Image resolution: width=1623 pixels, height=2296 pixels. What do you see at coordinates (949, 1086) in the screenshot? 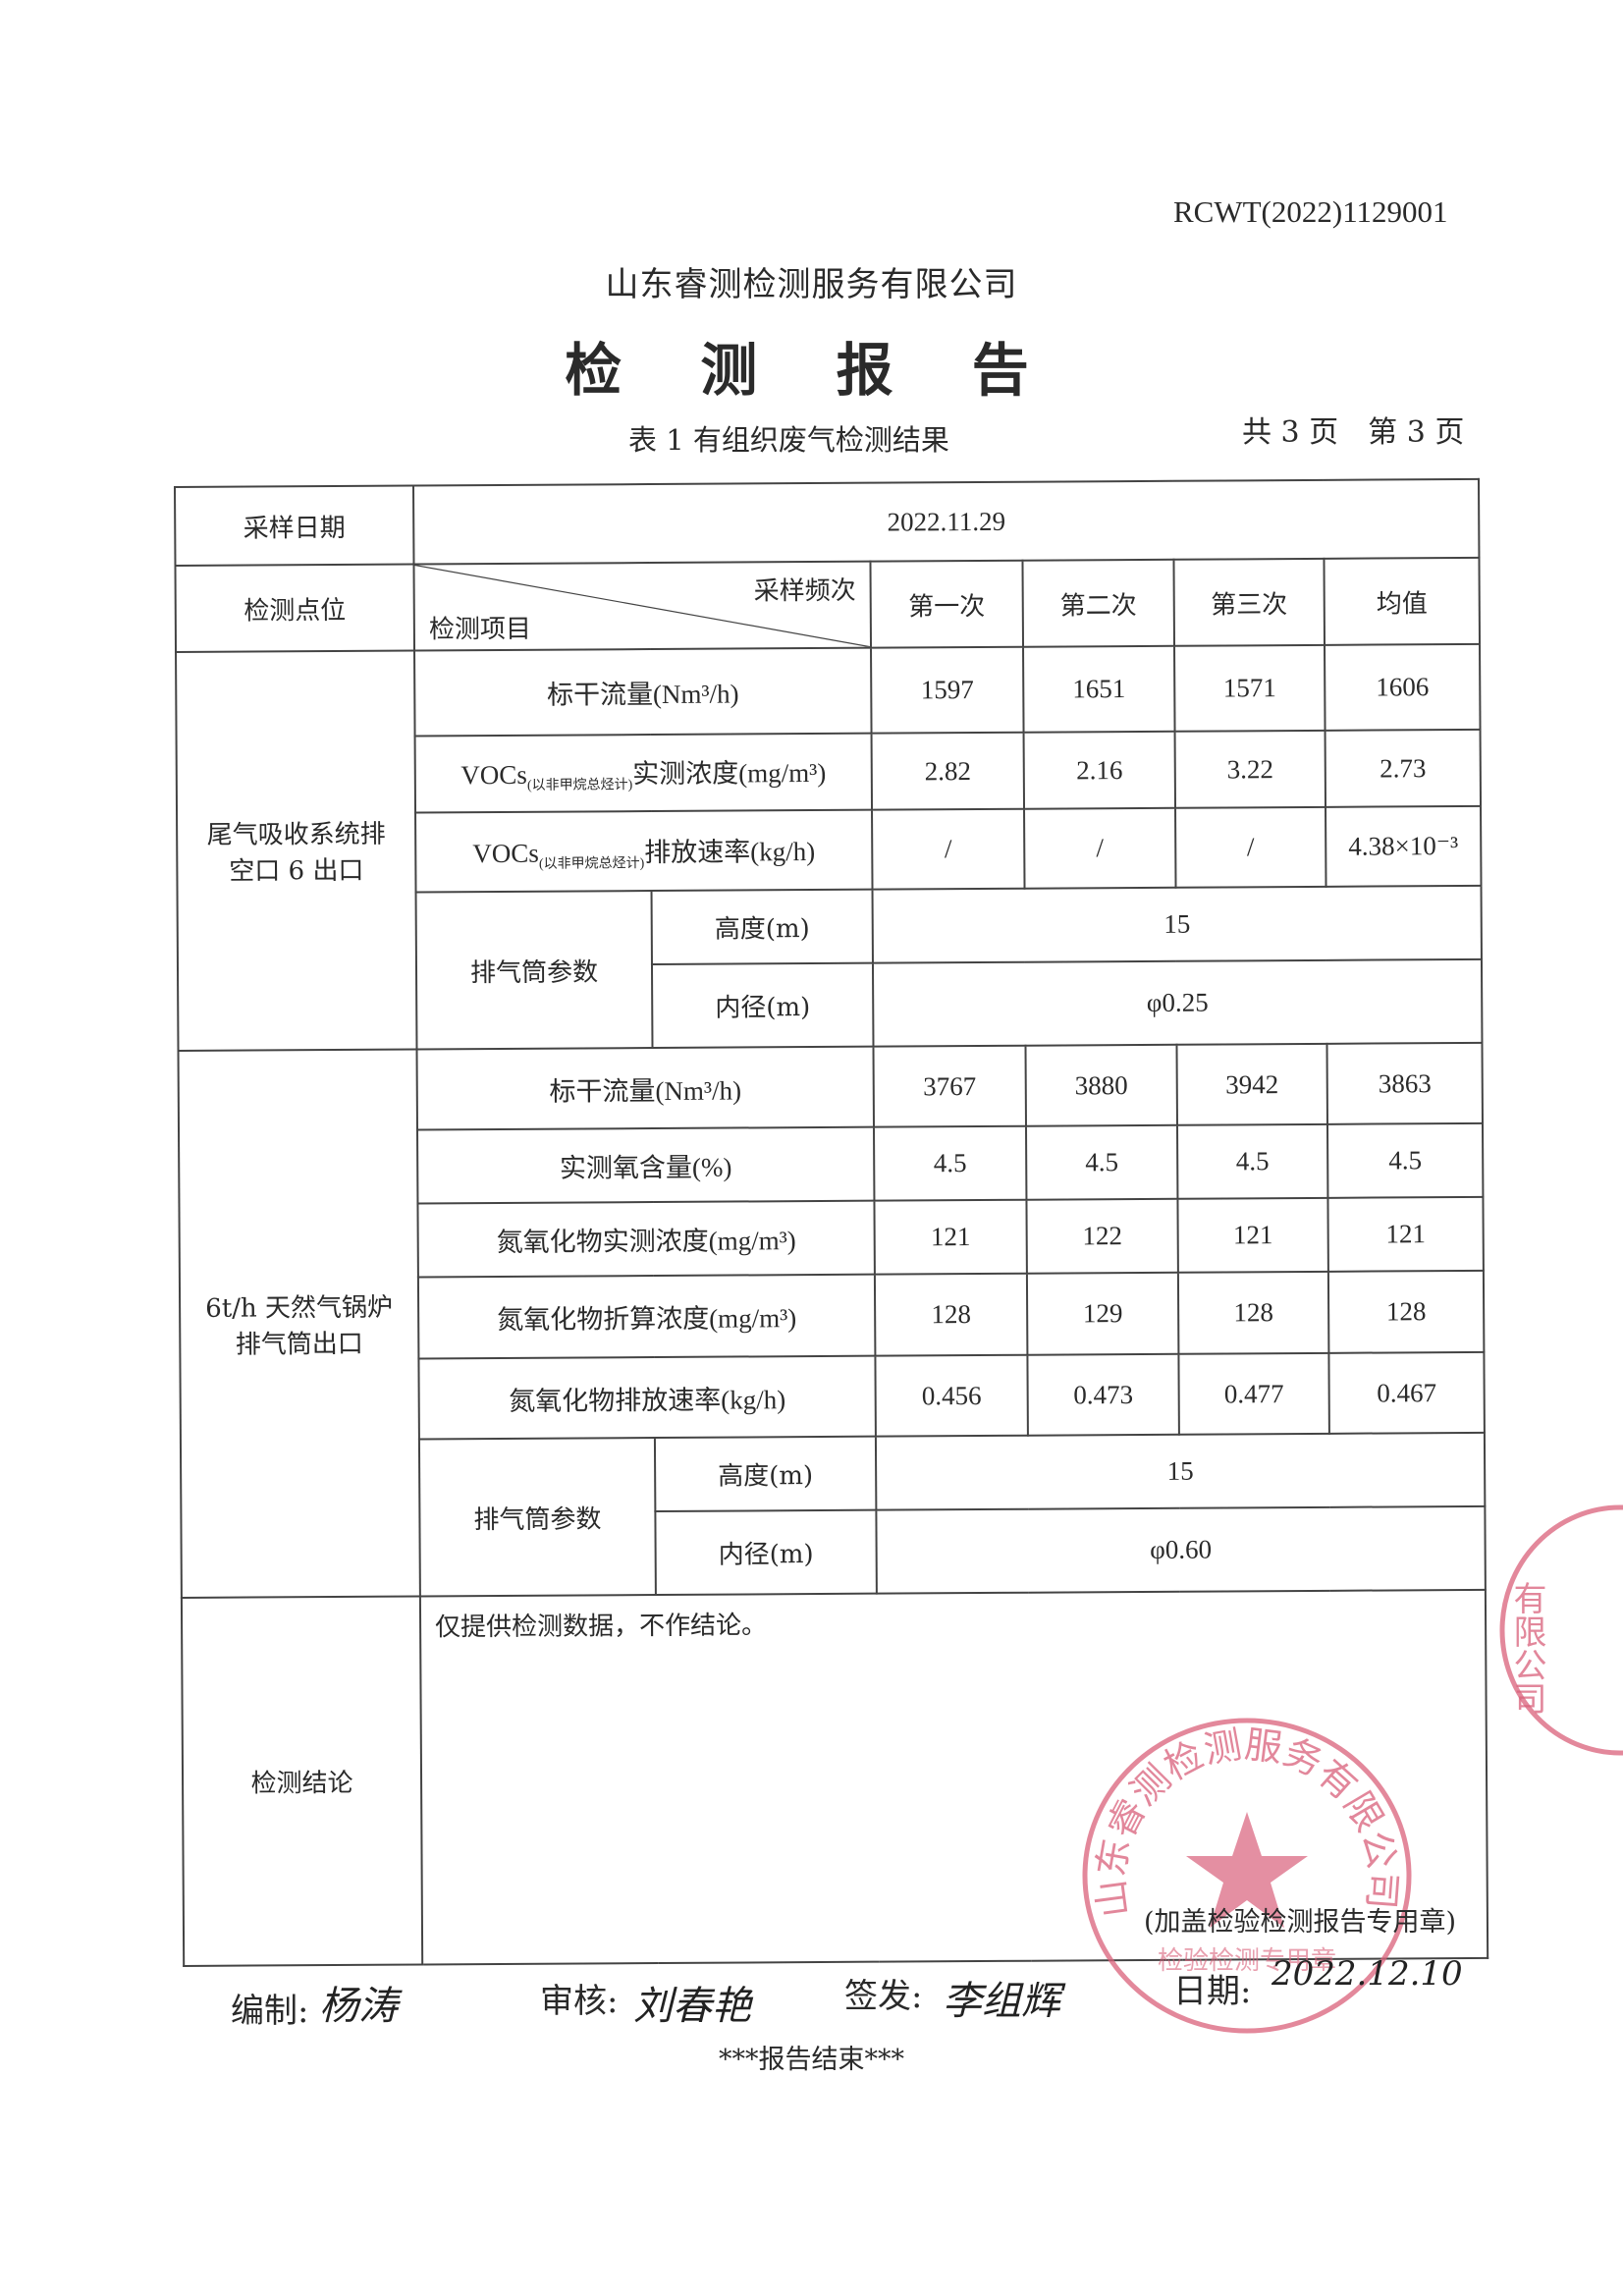
I see `value-cell: 3767` at bounding box center [949, 1086].